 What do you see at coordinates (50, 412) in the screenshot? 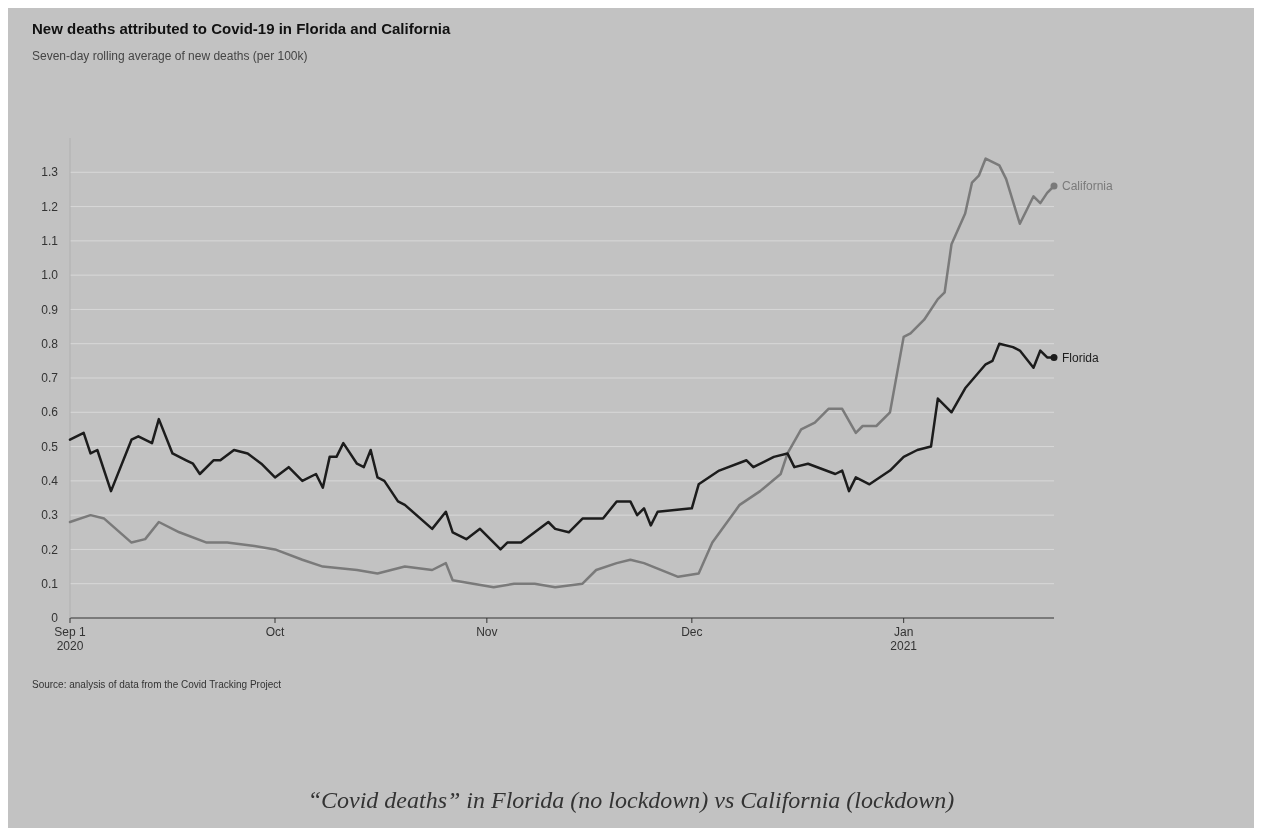
I see `y-tick-label: 0.6` at bounding box center [50, 412].